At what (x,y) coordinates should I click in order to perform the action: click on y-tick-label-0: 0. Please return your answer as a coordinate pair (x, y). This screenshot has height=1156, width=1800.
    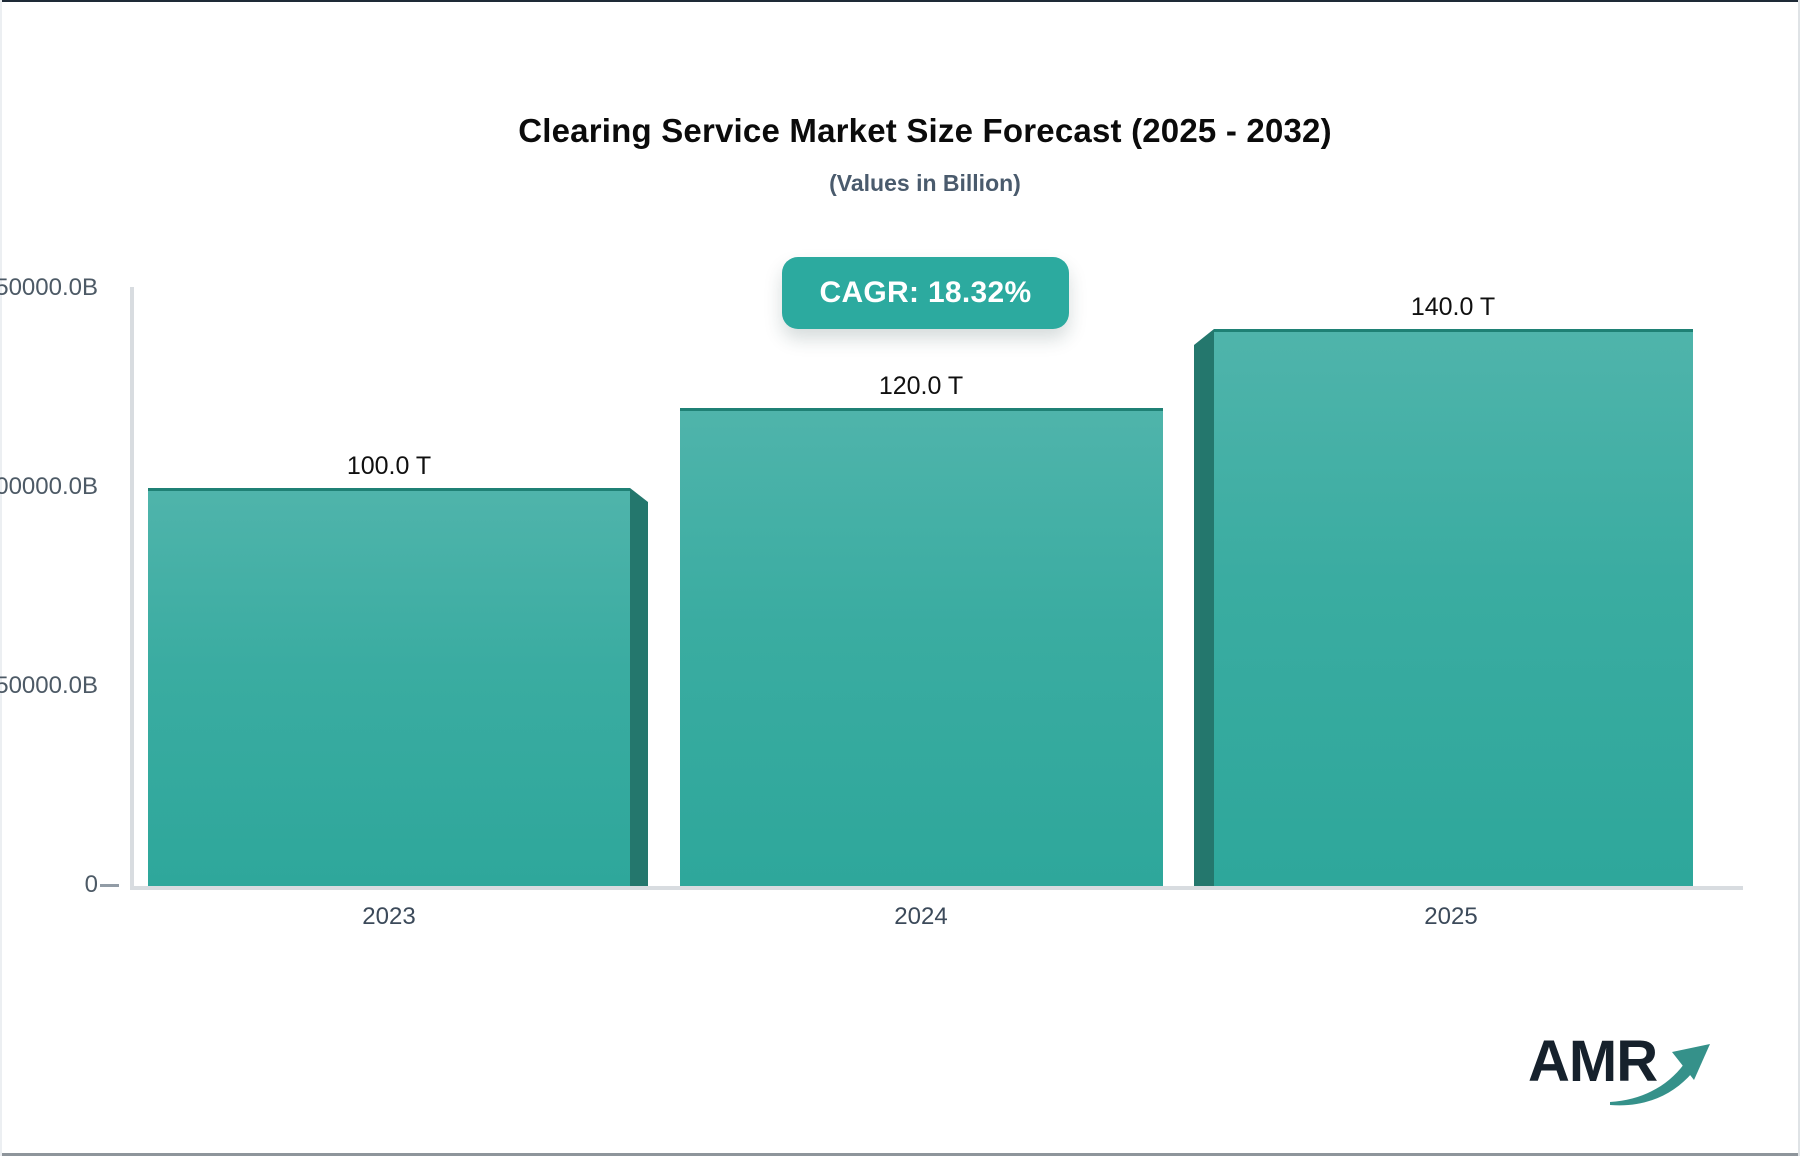
    Looking at the image, I should click on (91, 884).